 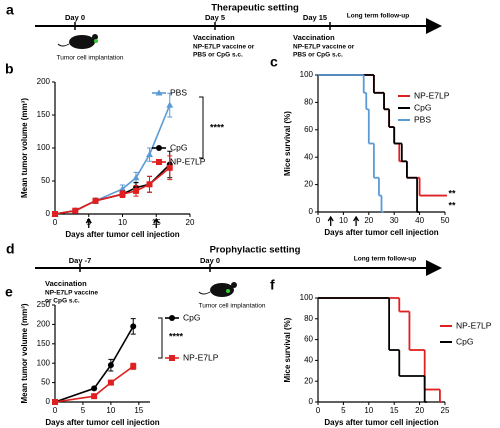 I want to click on y-tick-label: 250, so click(x=44, y=304).